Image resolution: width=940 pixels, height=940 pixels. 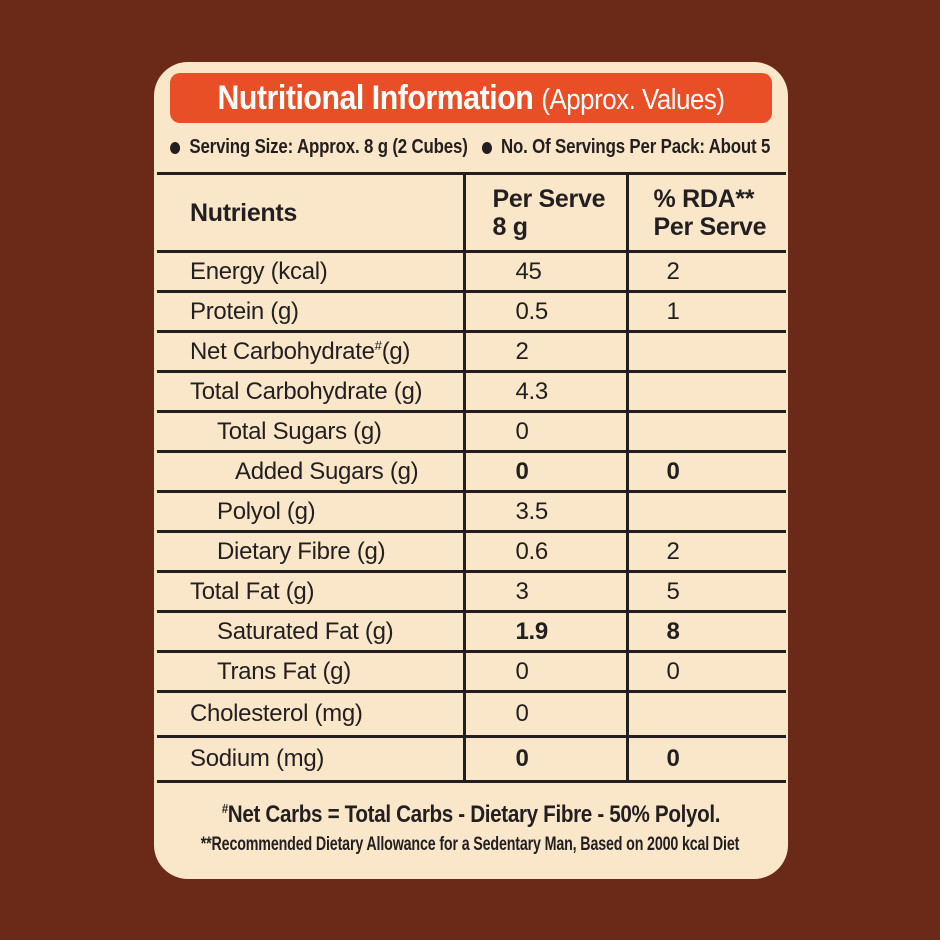 I want to click on col-header-per-serve: Per Serve 8 g, so click(x=544, y=212).